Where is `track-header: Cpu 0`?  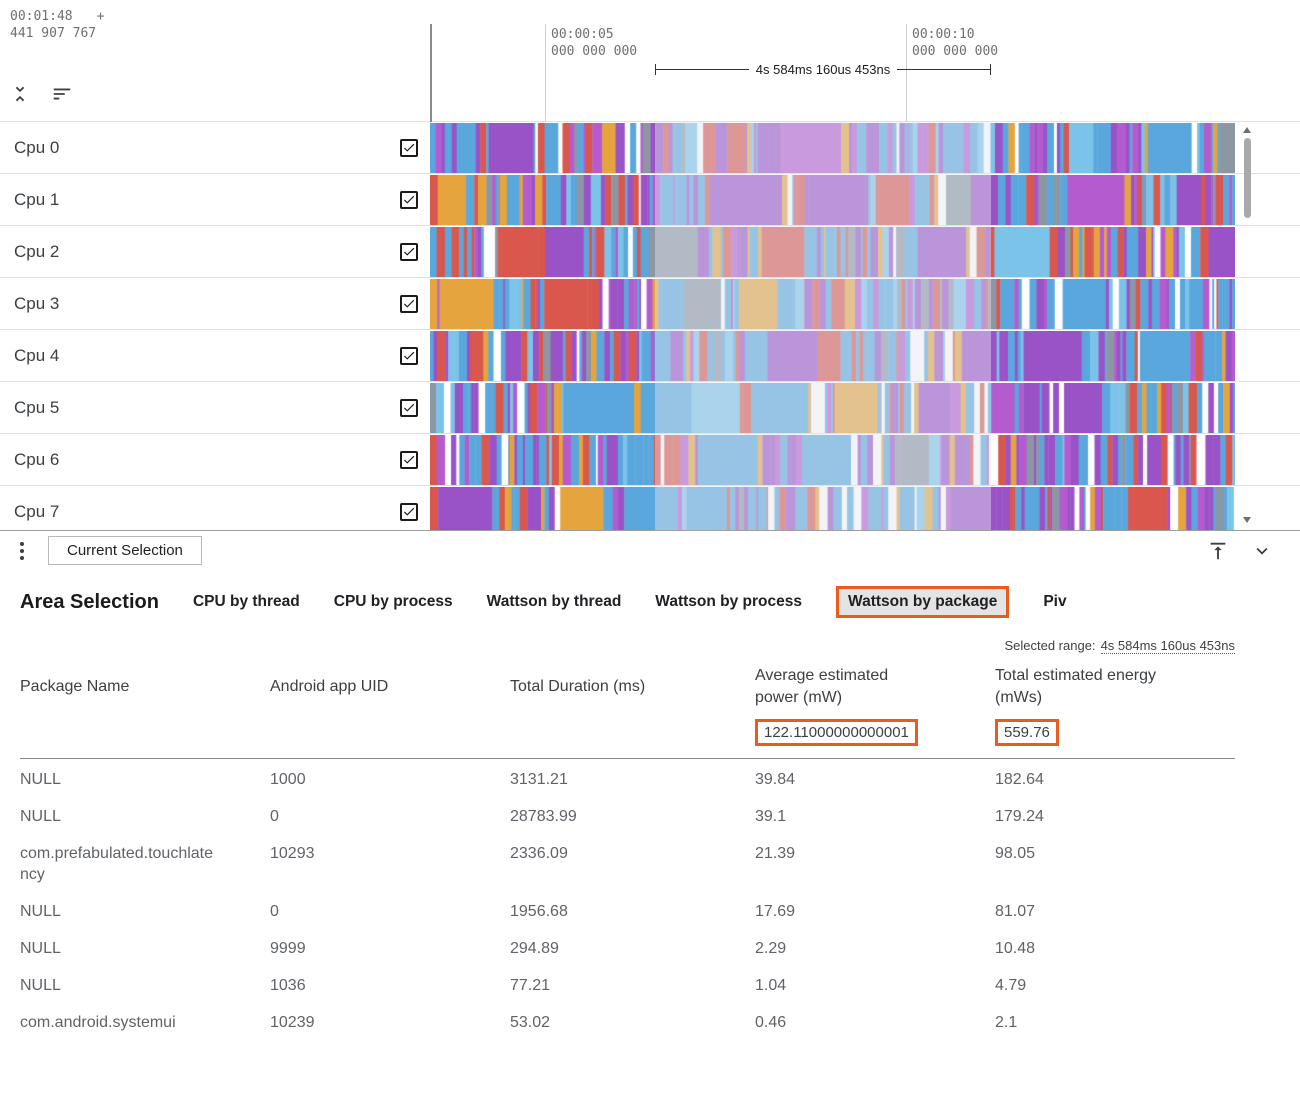
track-header: Cpu 0 is located at coordinates (215, 147).